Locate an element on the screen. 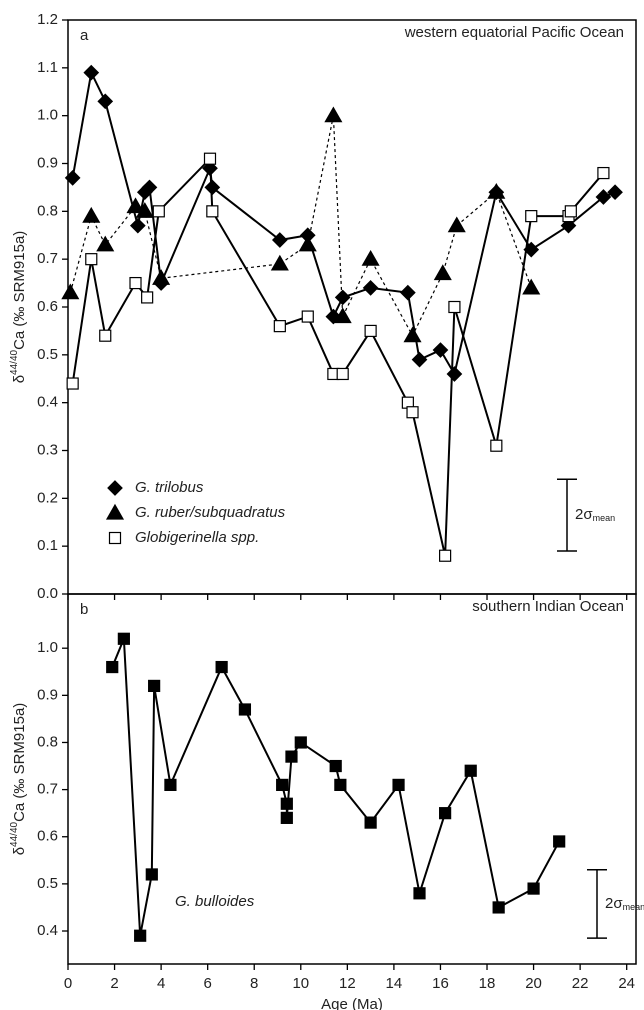 Image resolution: width=644 pixels, height=1010 pixels. x-tick-label: 16 is located at coordinates (440, 983).